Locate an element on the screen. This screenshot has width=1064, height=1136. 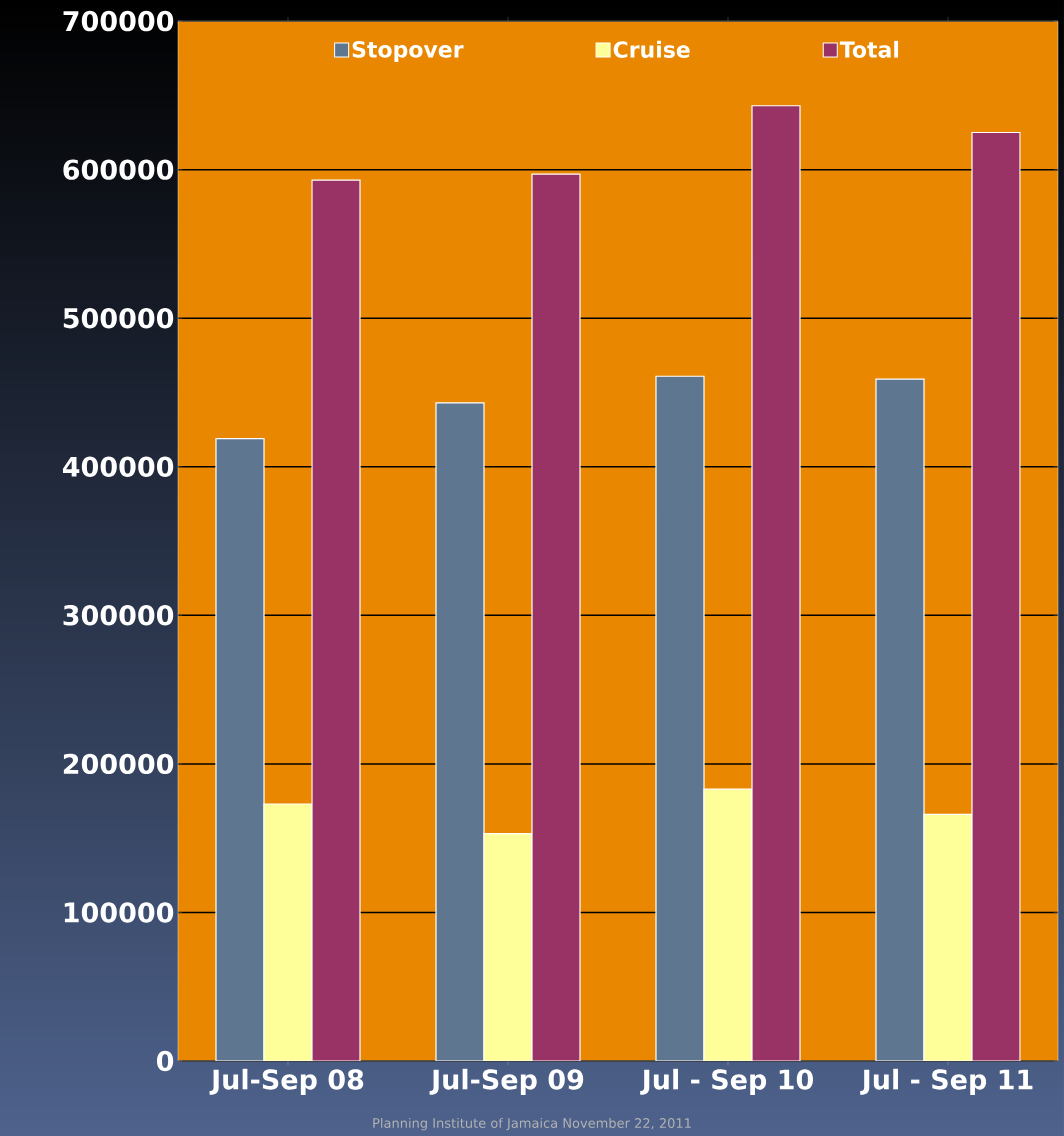
y-tick-label: 0 is located at coordinates (165, 1061).